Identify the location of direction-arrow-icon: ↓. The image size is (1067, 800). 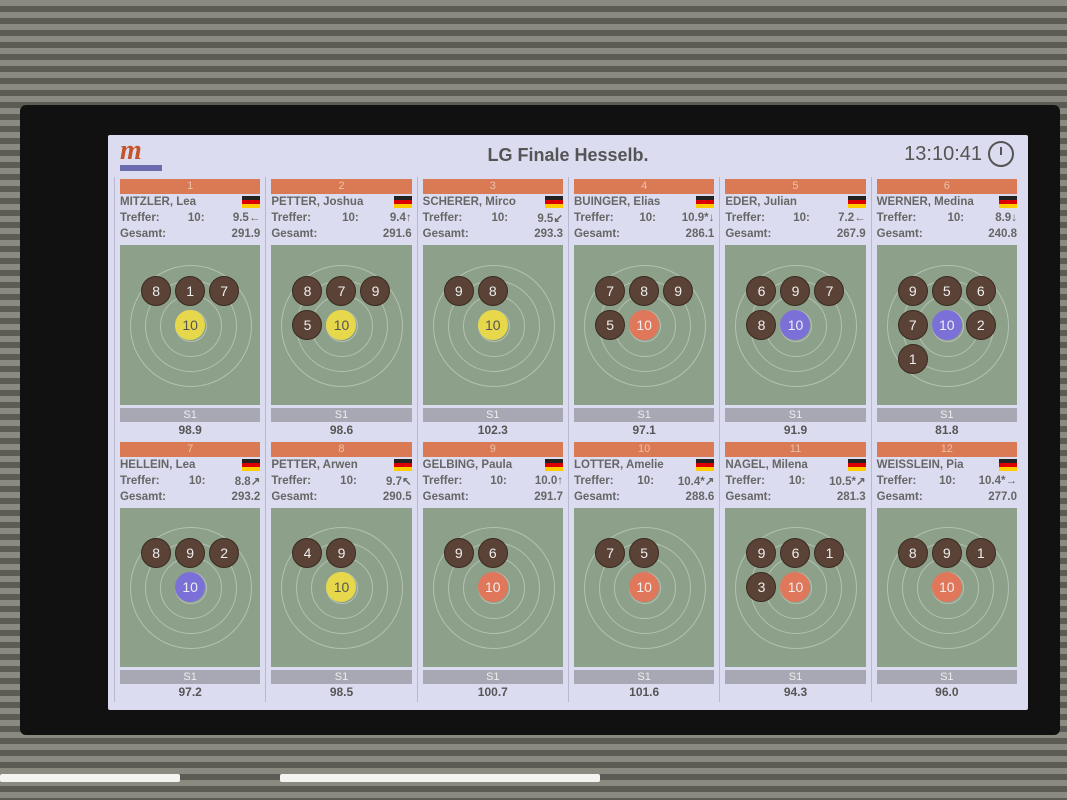
(1014, 218).